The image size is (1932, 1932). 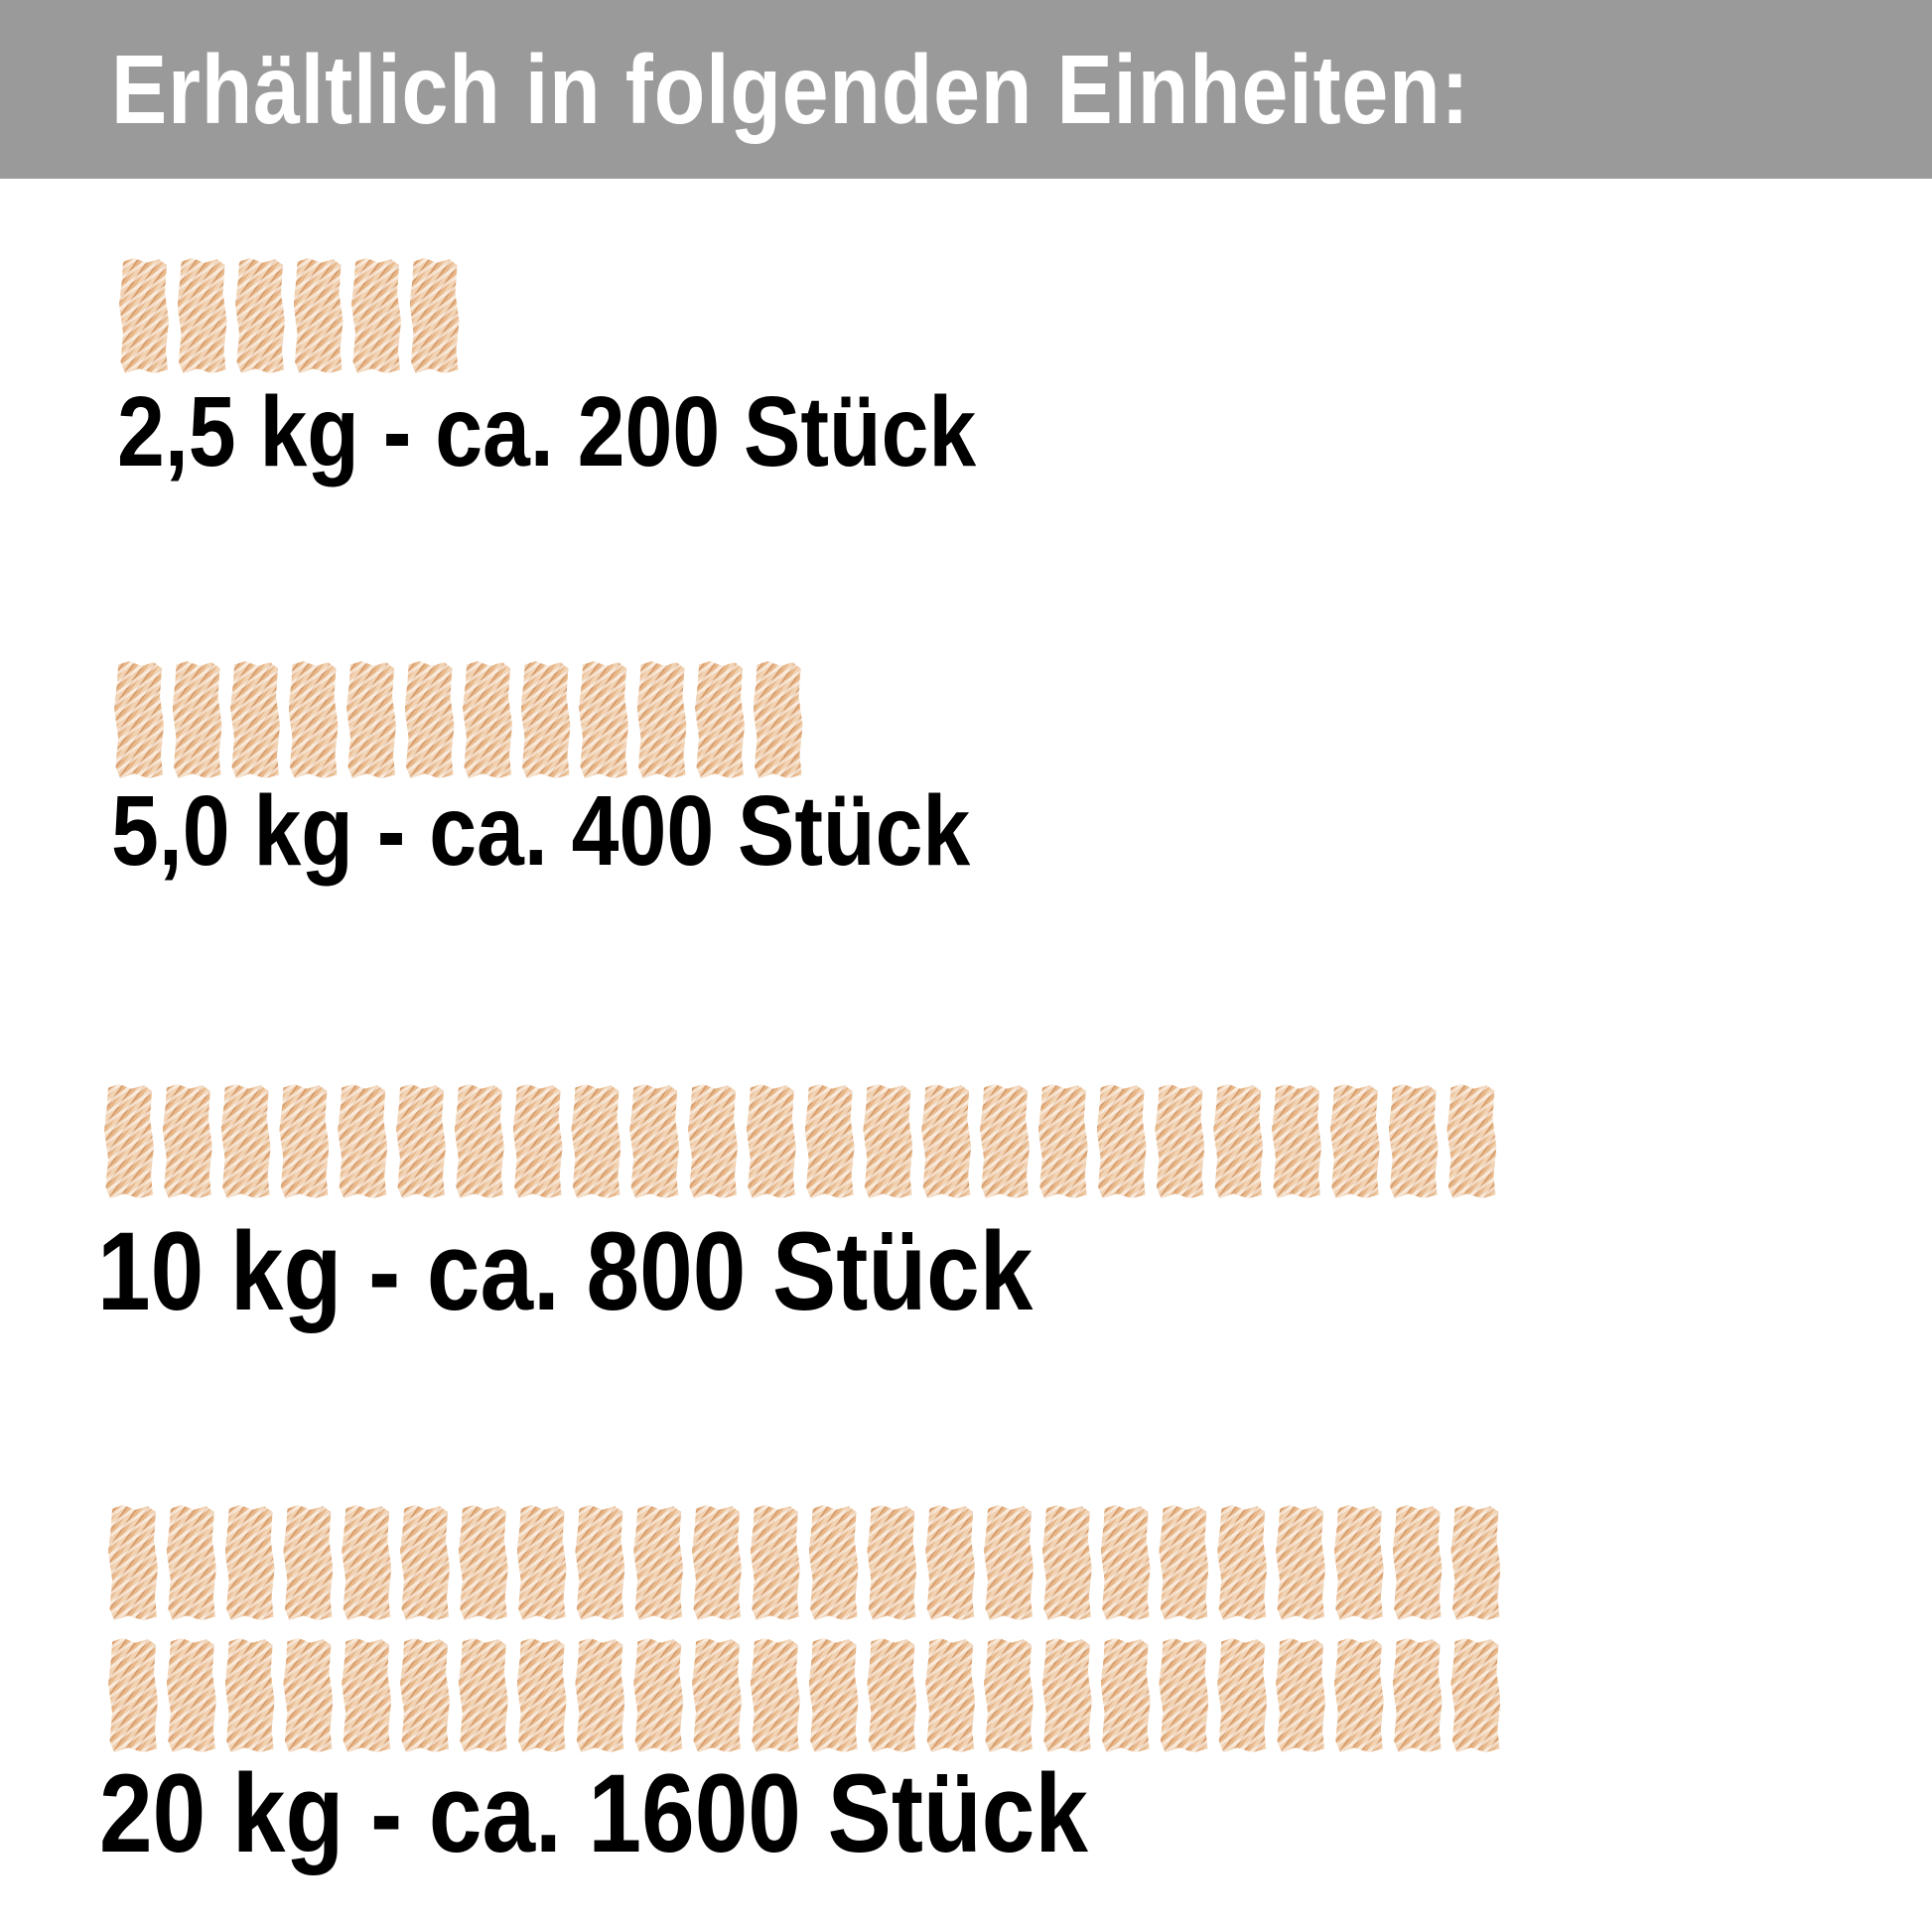 I want to click on unit-label: 2,5 kg - ca. 200 Stück, so click(x=547, y=432).